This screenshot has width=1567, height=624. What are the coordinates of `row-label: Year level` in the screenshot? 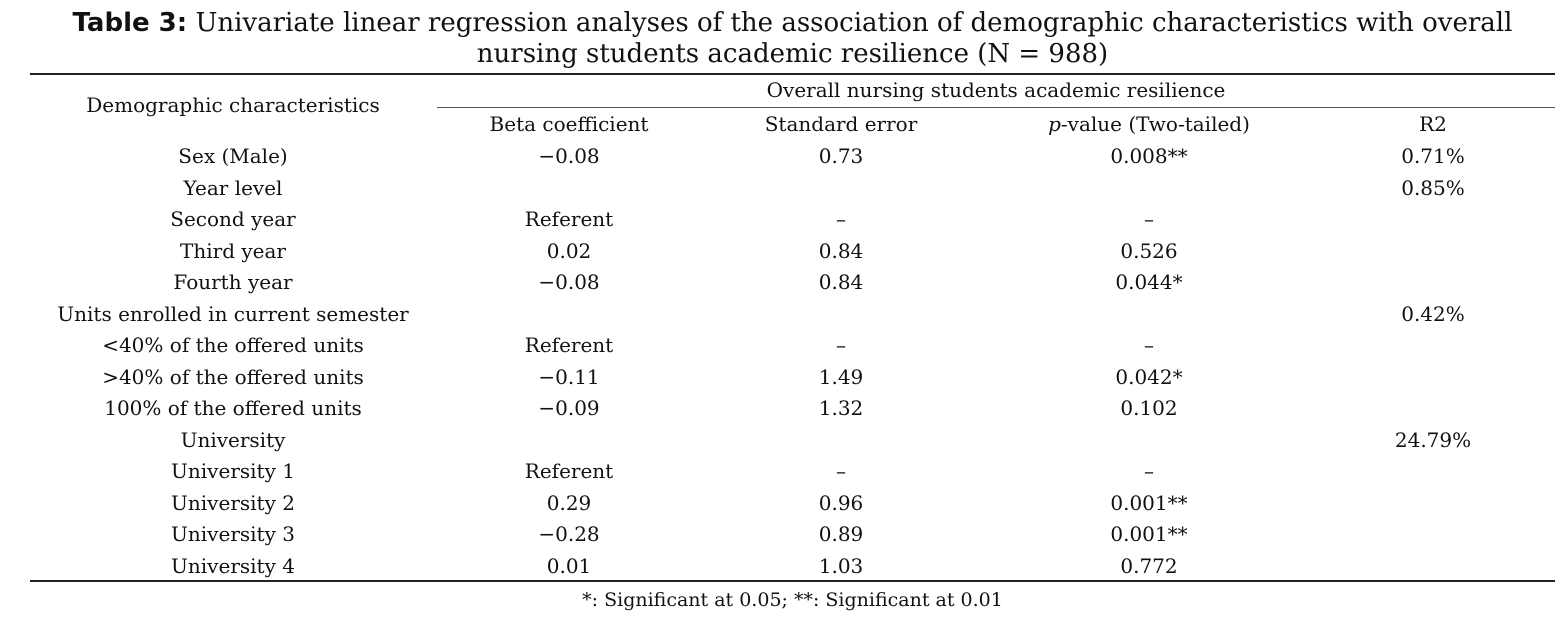 It's located at (233, 187).